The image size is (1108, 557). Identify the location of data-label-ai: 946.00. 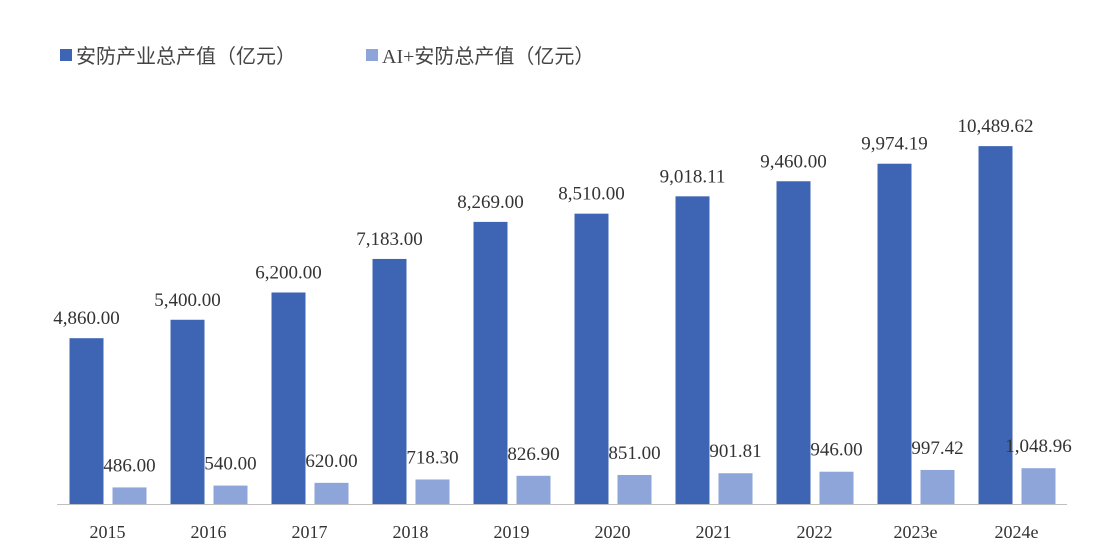
(836, 450).